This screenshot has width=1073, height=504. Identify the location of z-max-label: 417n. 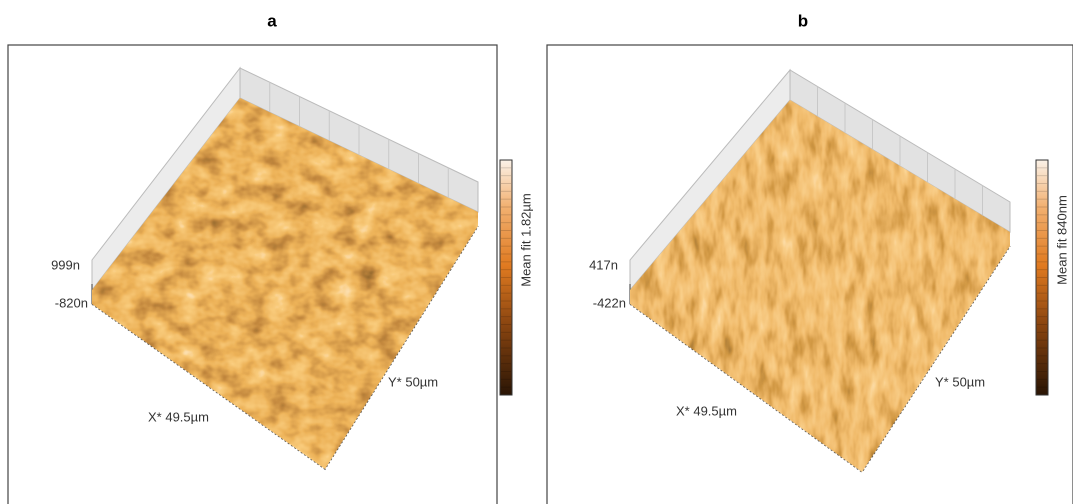
(603, 264).